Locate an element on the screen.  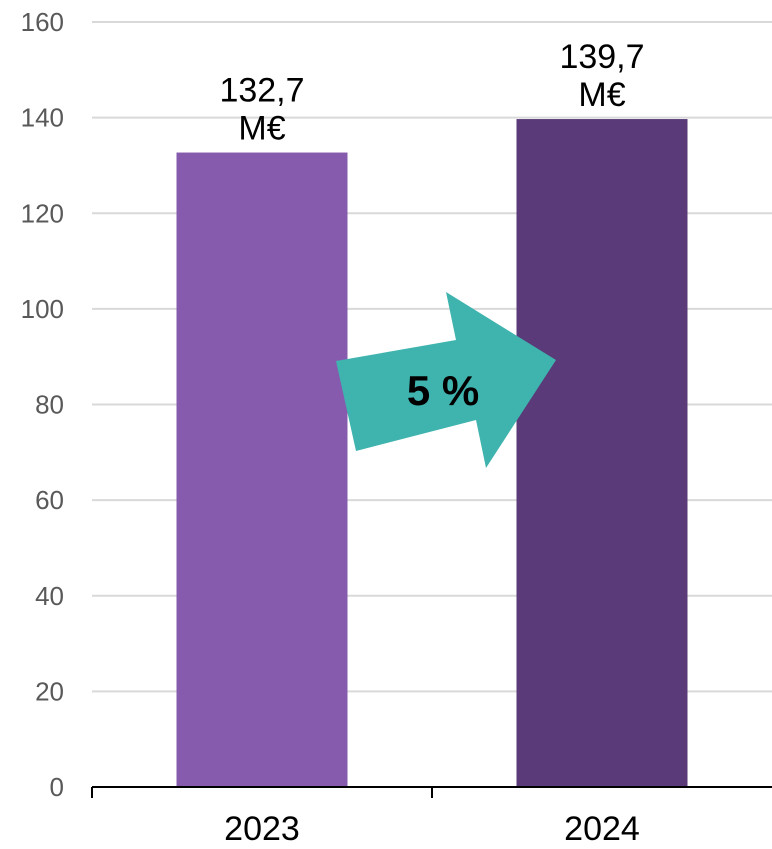
x-axis is located at coordinates (431, 792).